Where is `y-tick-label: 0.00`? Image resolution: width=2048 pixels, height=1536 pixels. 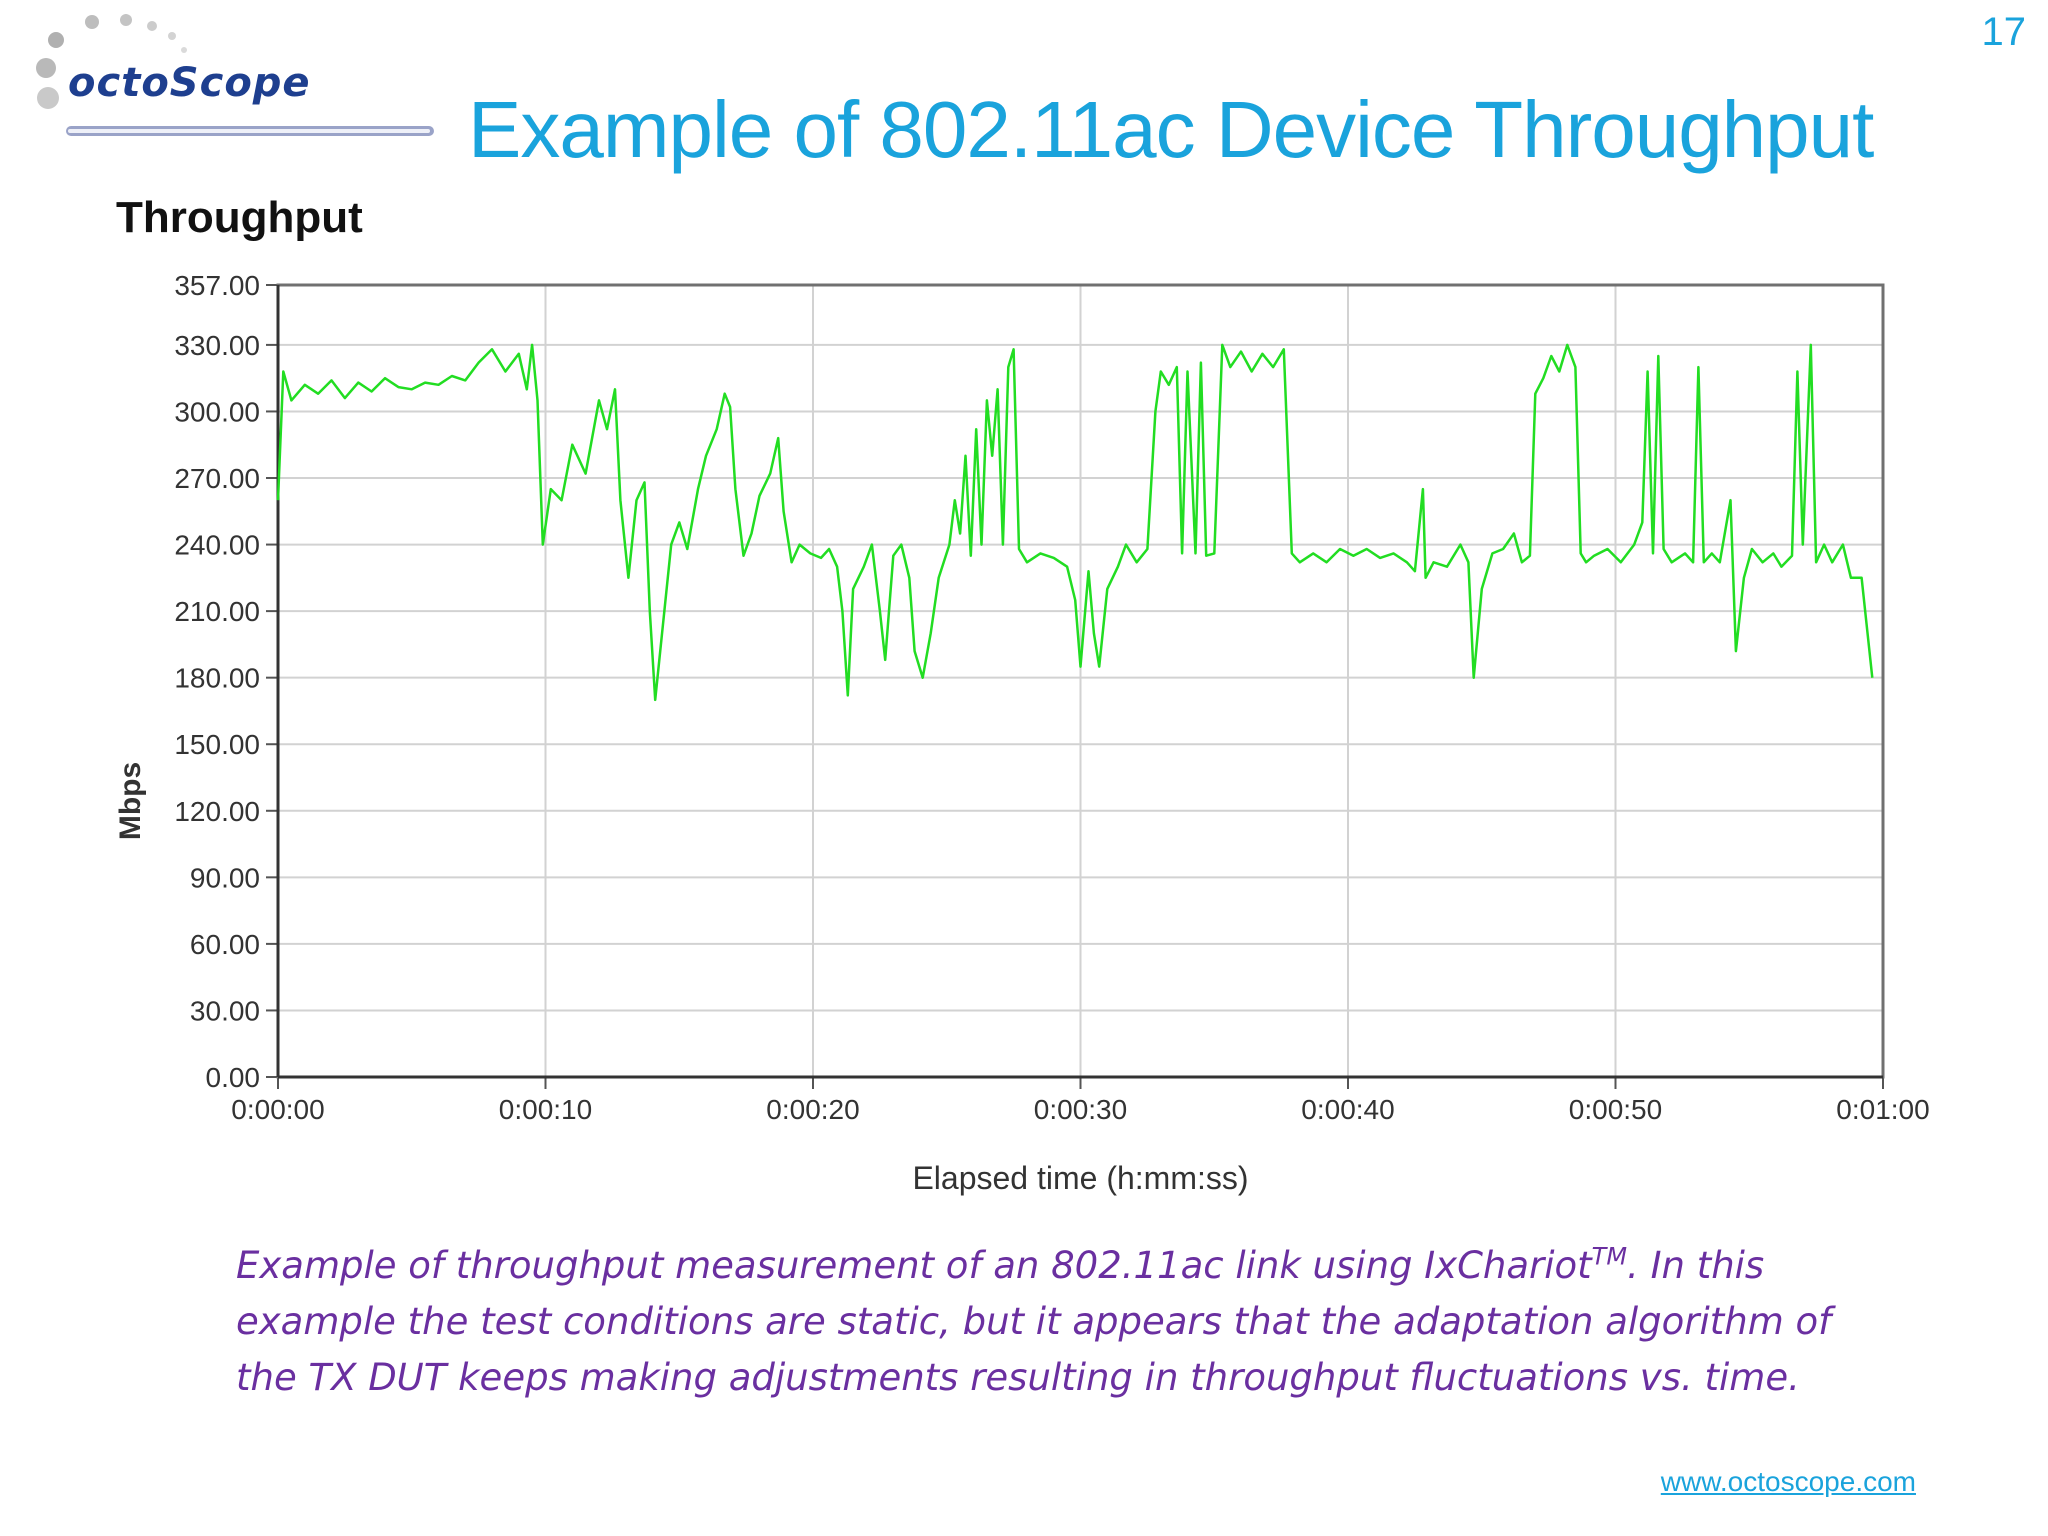 y-tick-label: 0.00 is located at coordinates (233, 1077).